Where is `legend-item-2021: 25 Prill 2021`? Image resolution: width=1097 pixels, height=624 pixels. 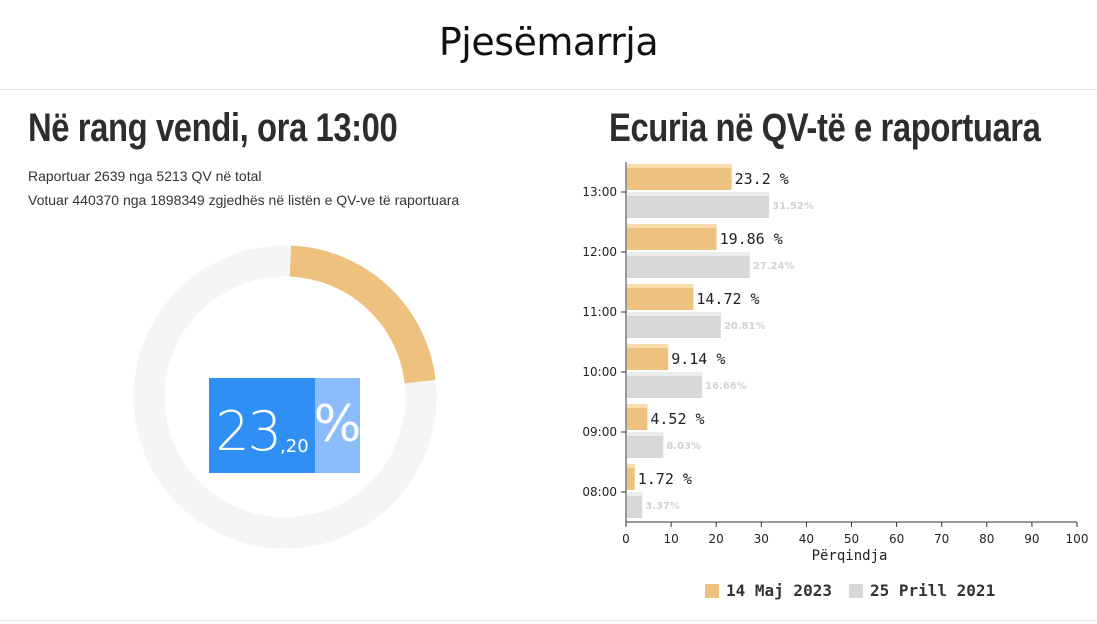
legend-item-2021: 25 Prill 2021 is located at coordinates (922, 590).